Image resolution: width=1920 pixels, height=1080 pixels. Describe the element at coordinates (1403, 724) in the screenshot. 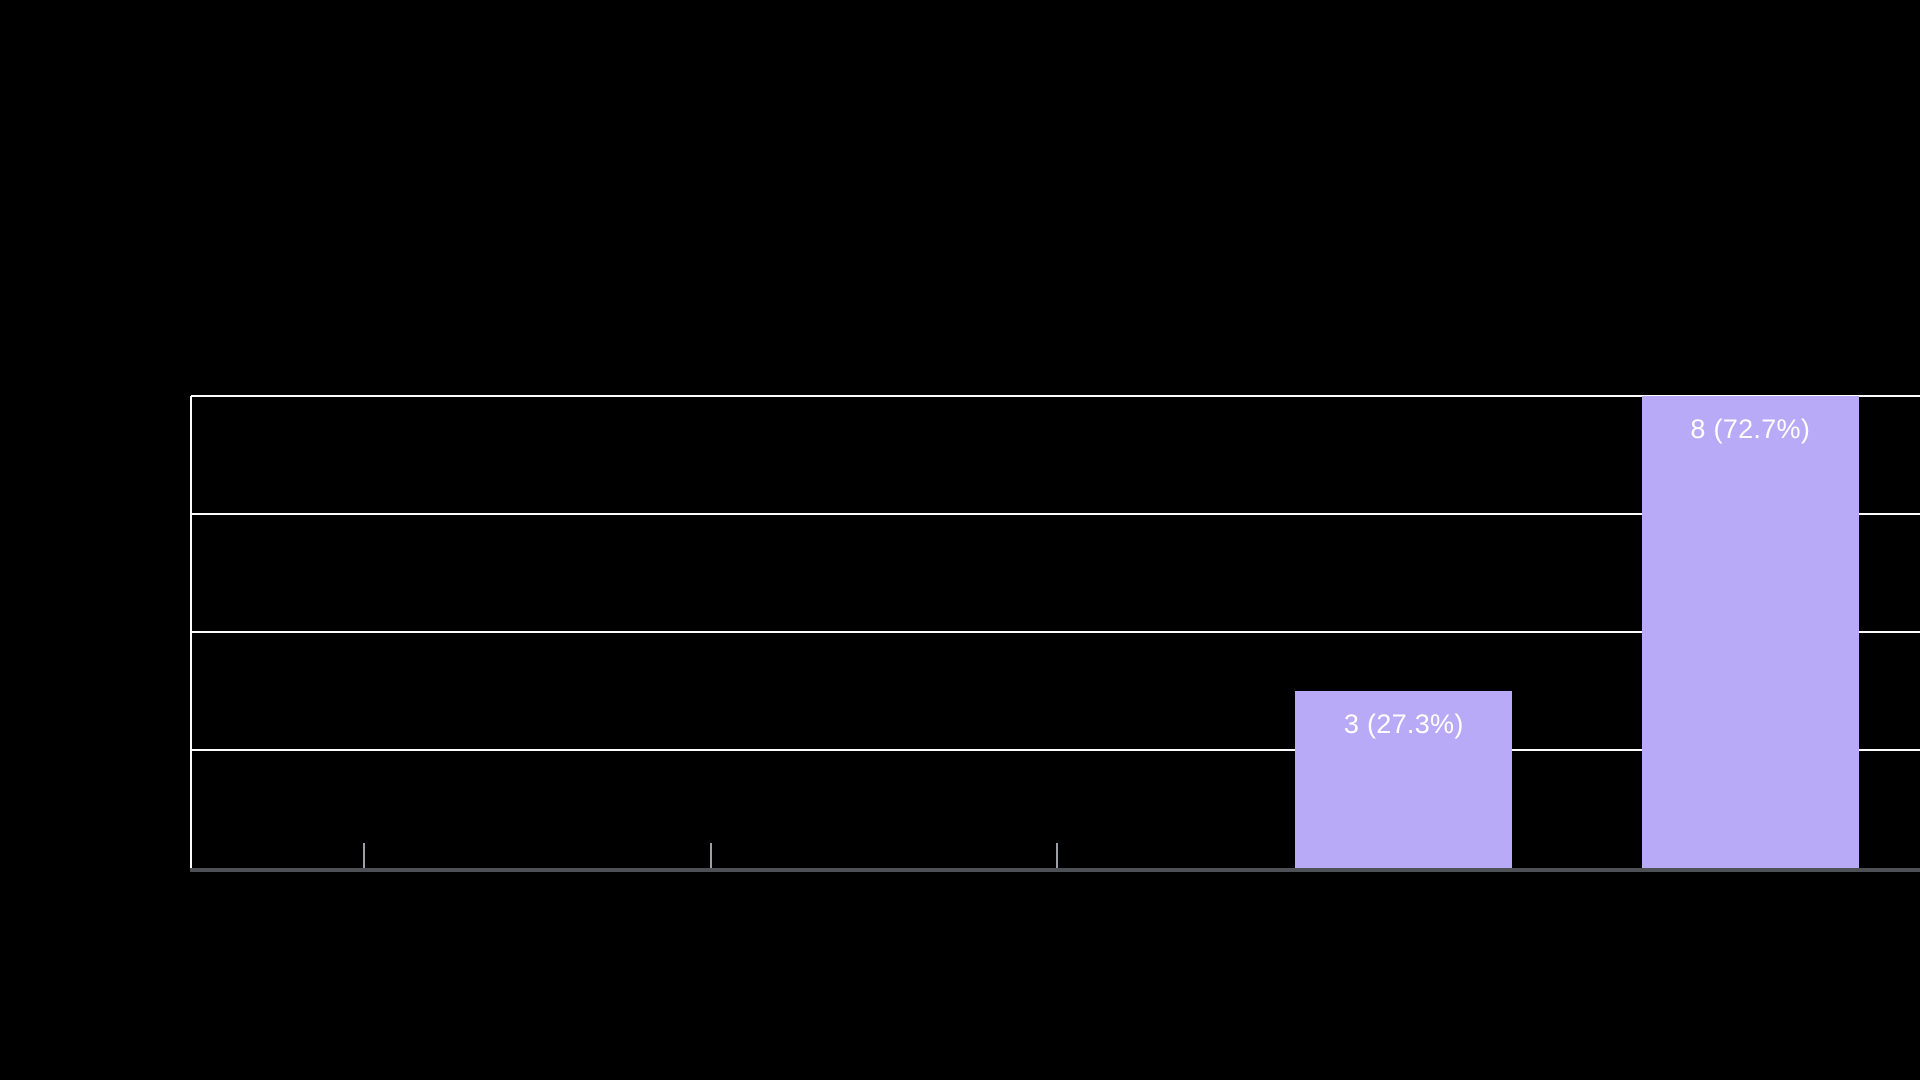

I see `bar-value-label: 3 (27.3%)` at that location.